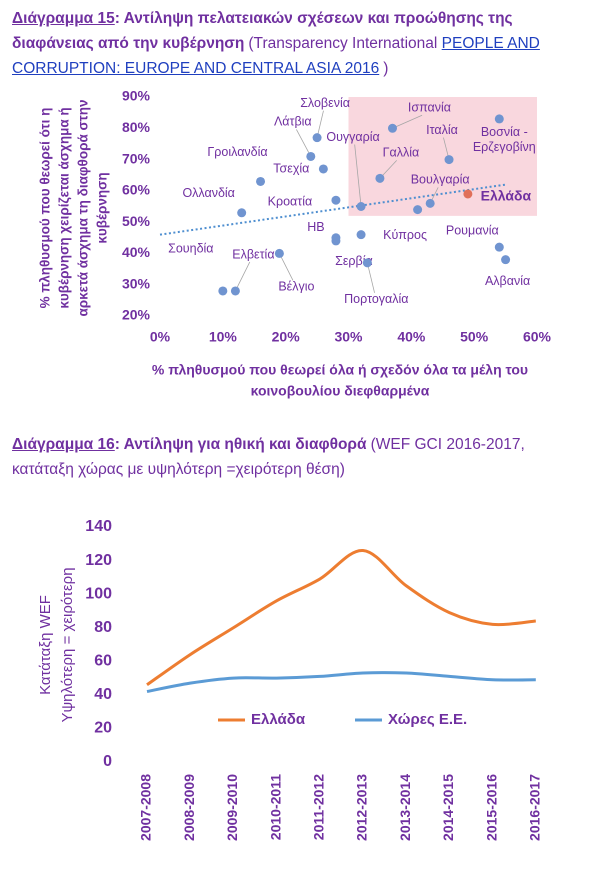 Image resolution: width=596 pixels, height=885 pixels. I want to click on caption-label: Διάγραμμα 16, so click(63, 444).